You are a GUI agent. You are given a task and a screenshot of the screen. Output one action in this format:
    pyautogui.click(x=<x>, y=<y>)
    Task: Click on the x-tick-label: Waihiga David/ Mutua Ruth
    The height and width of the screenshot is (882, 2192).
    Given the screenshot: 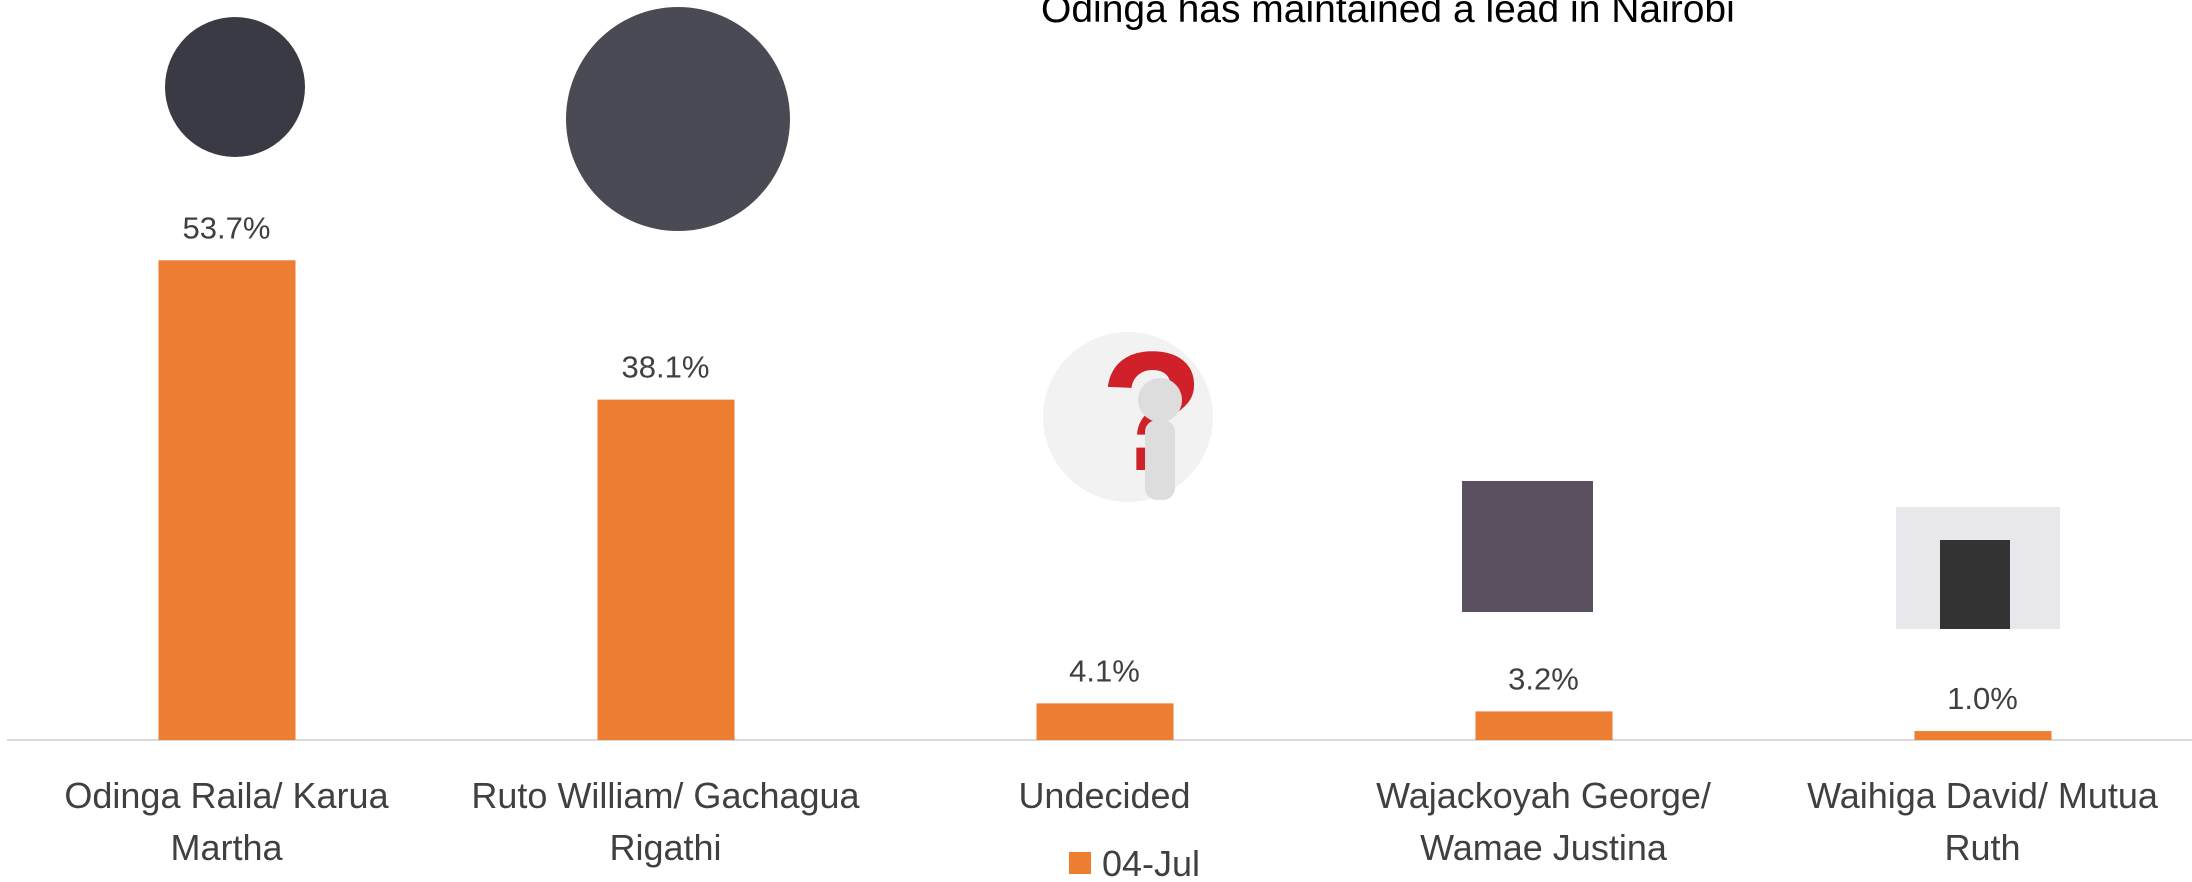 What is the action you would take?
    pyautogui.click(x=1983, y=821)
    